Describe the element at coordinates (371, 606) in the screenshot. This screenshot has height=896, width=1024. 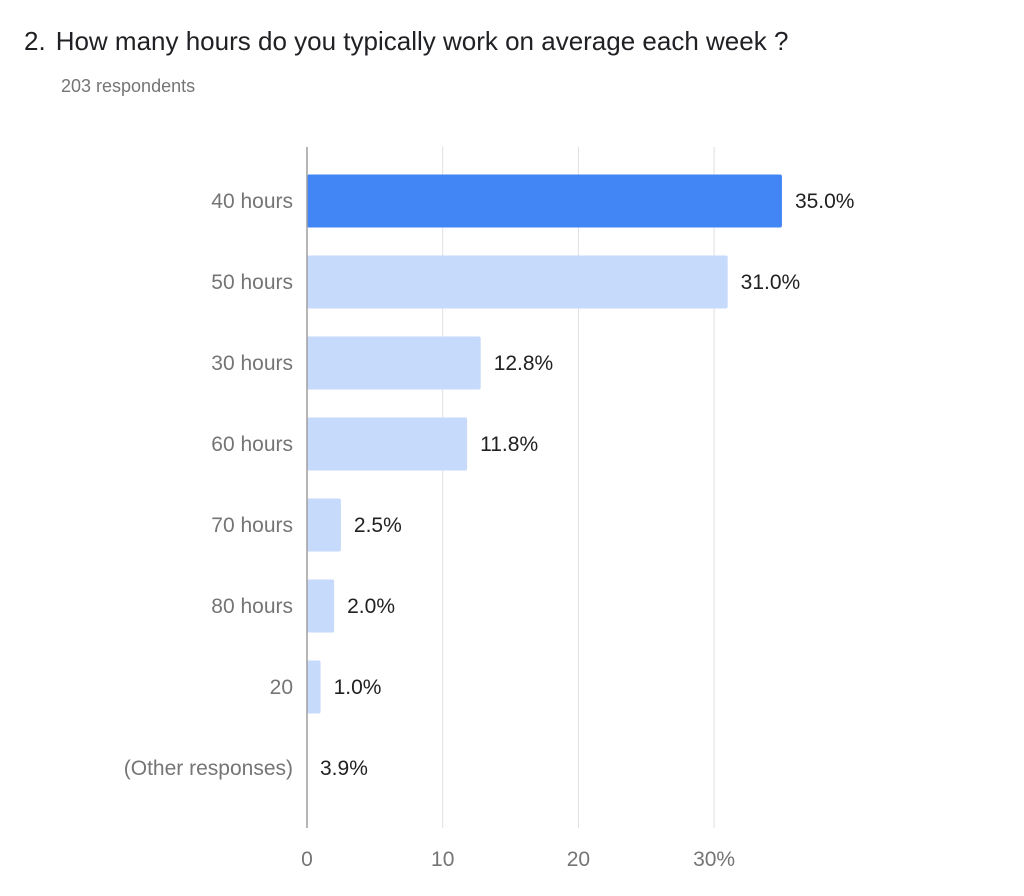
I see `value-label: 2.0%` at that location.